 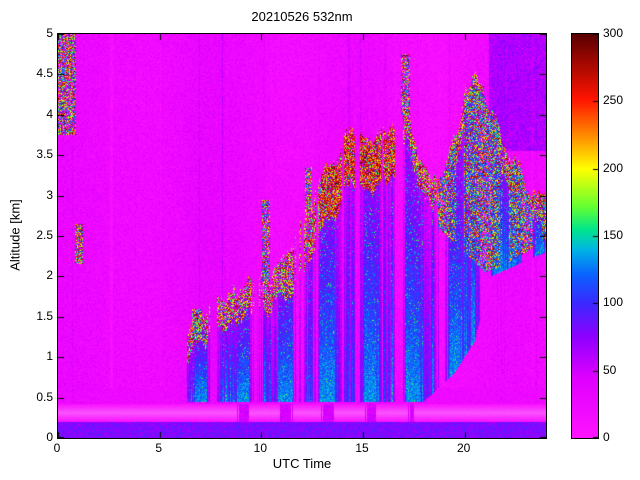 I want to click on colorbar-tick-label: 250, so click(x=613, y=100).